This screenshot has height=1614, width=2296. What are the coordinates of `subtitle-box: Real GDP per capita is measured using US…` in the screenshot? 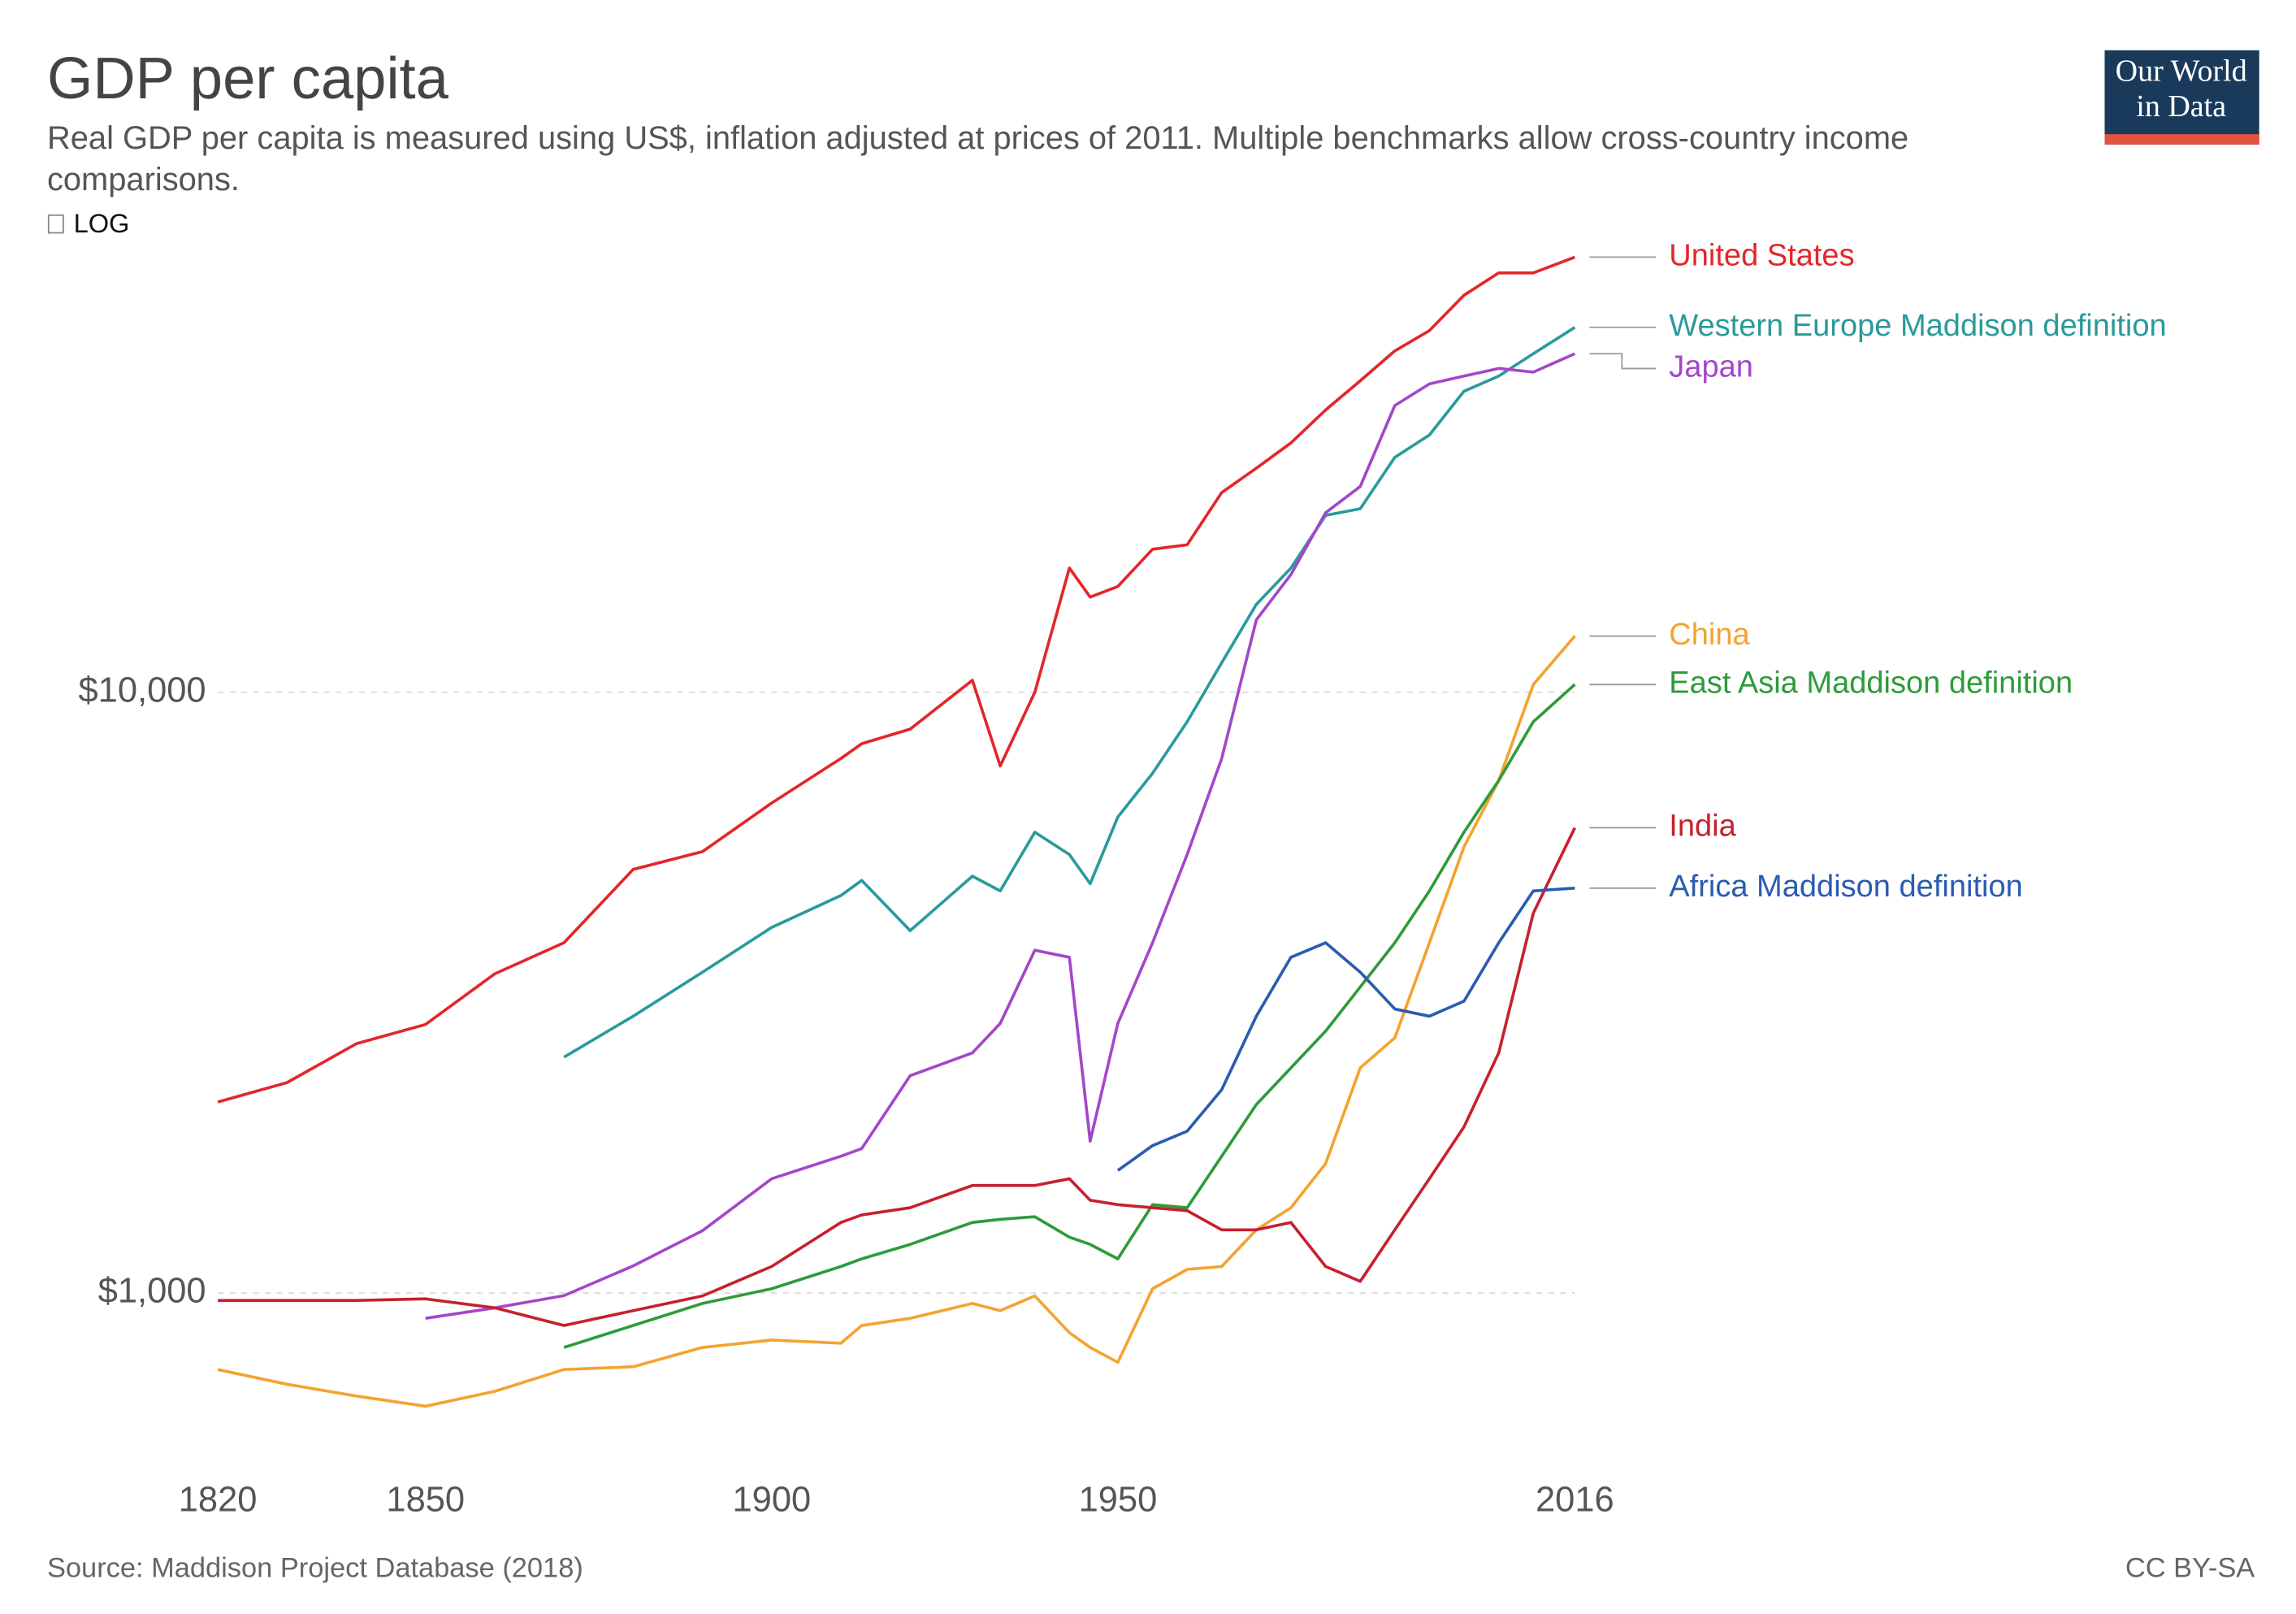 It's located at (977, 159).